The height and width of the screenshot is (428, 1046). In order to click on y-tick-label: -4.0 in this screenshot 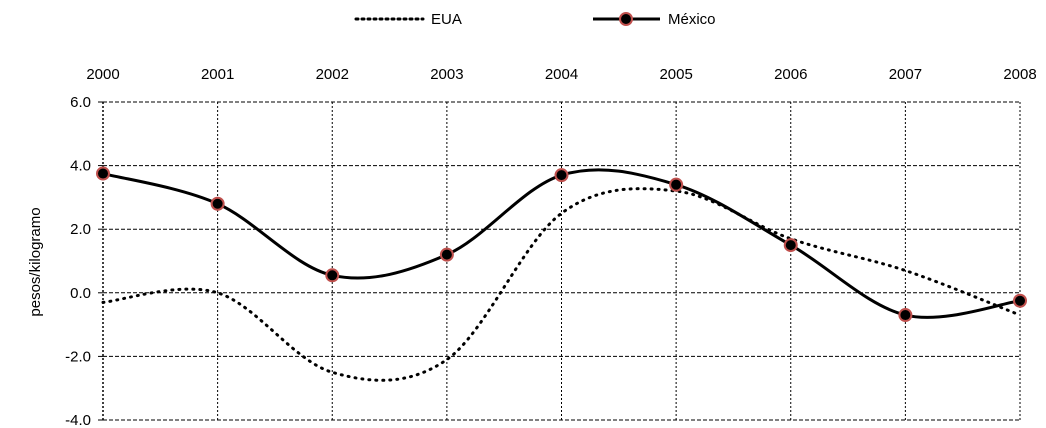, I will do `click(78, 420)`.